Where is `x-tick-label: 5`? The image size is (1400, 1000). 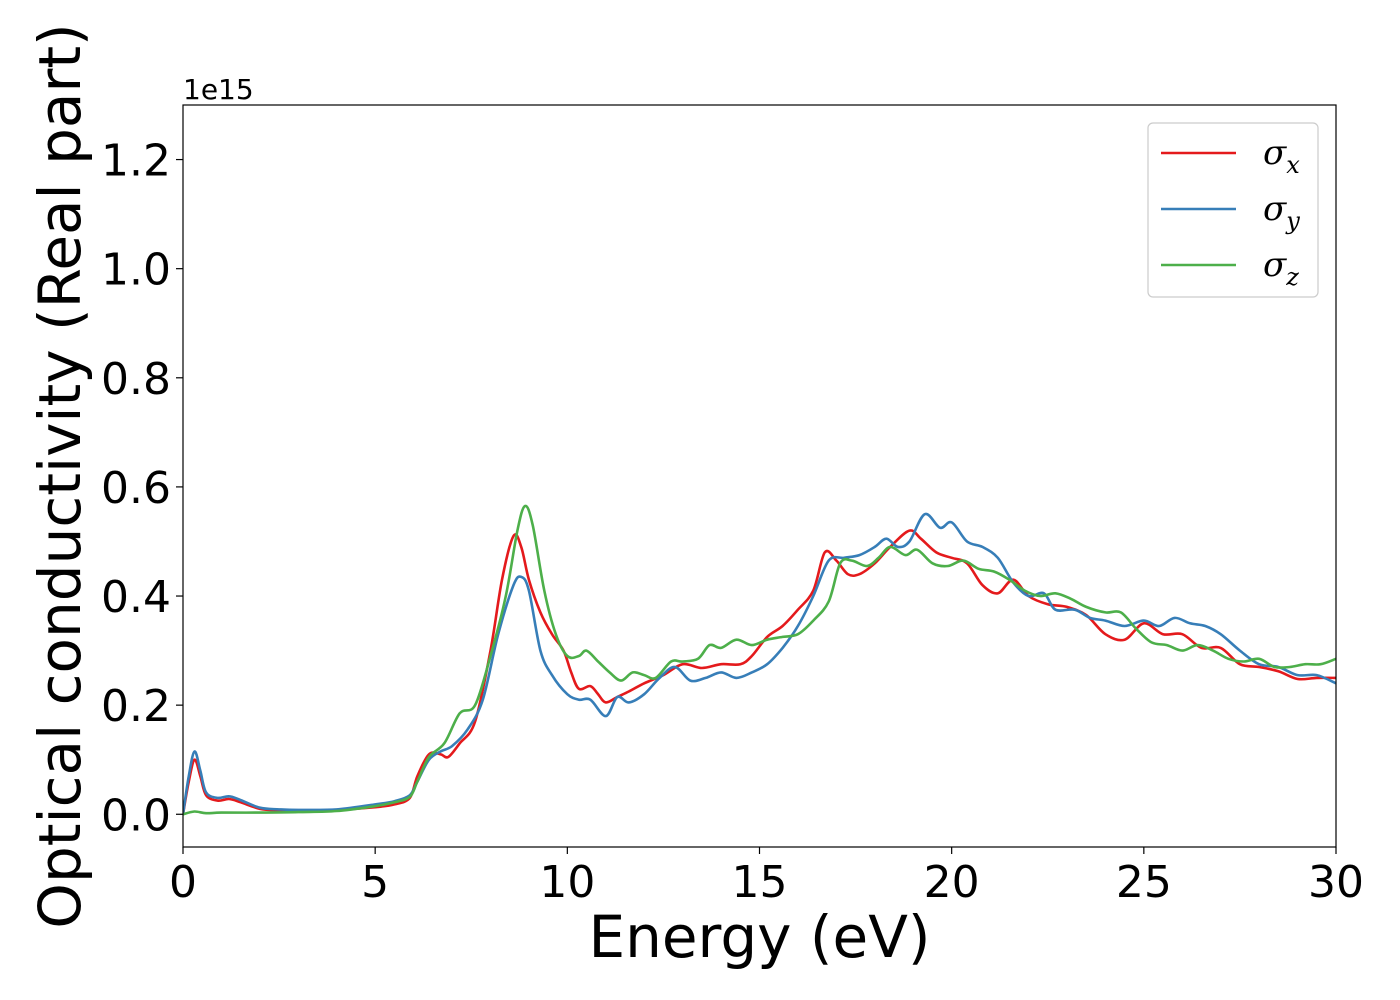 x-tick-label: 5 is located at coordinates (375, 882).